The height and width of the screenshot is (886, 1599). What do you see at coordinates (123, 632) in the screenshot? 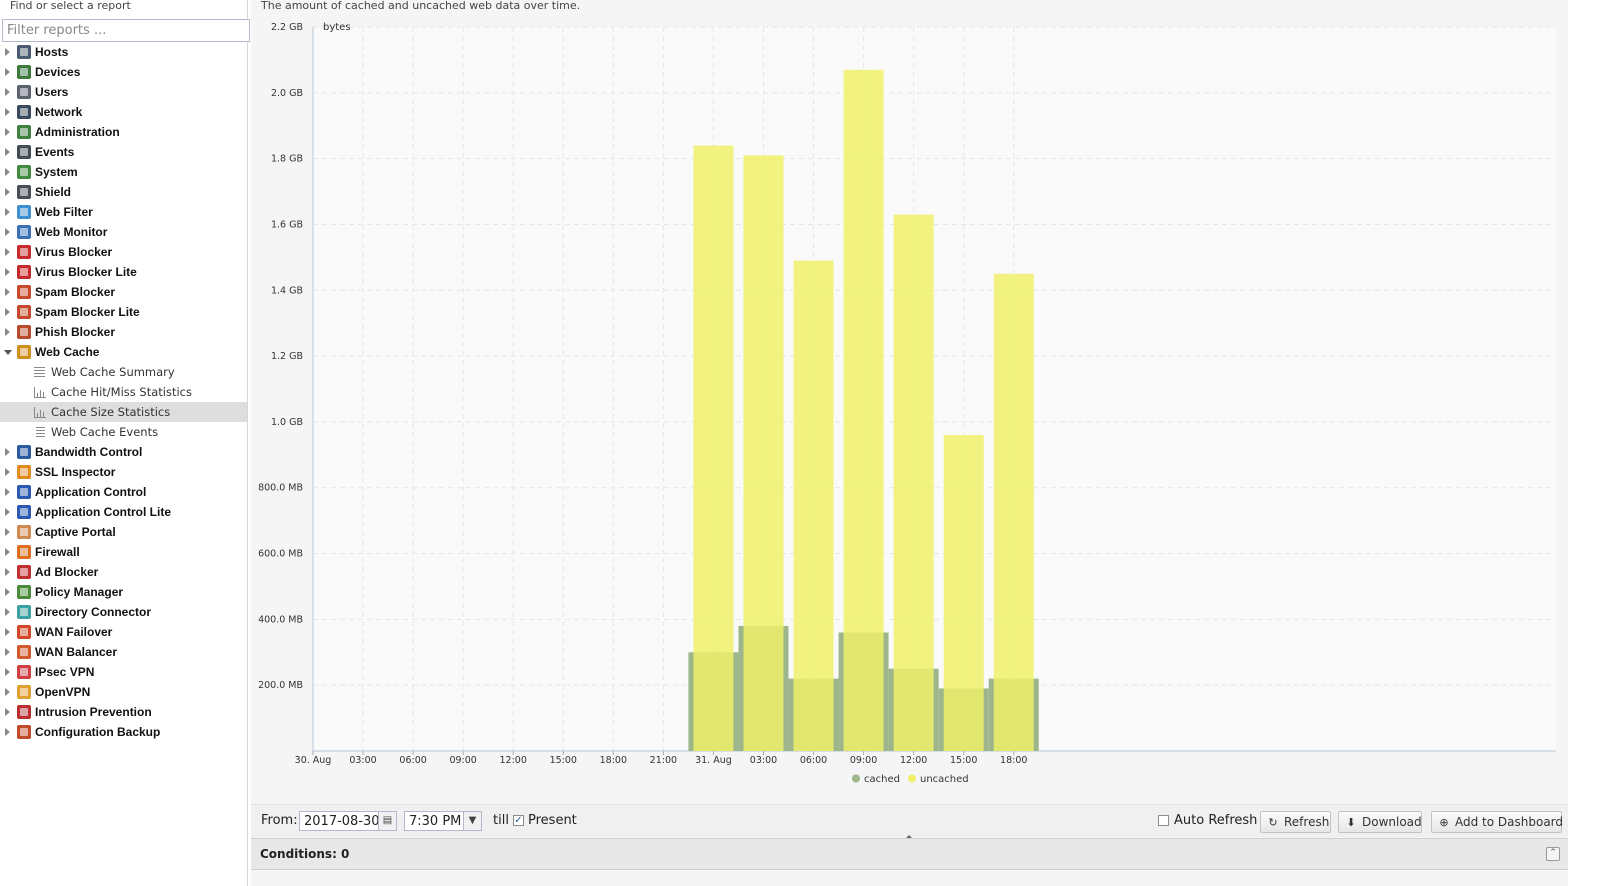
I see `tree-item-wan-failover: WAN Failover` at bounding box center [123, 632].